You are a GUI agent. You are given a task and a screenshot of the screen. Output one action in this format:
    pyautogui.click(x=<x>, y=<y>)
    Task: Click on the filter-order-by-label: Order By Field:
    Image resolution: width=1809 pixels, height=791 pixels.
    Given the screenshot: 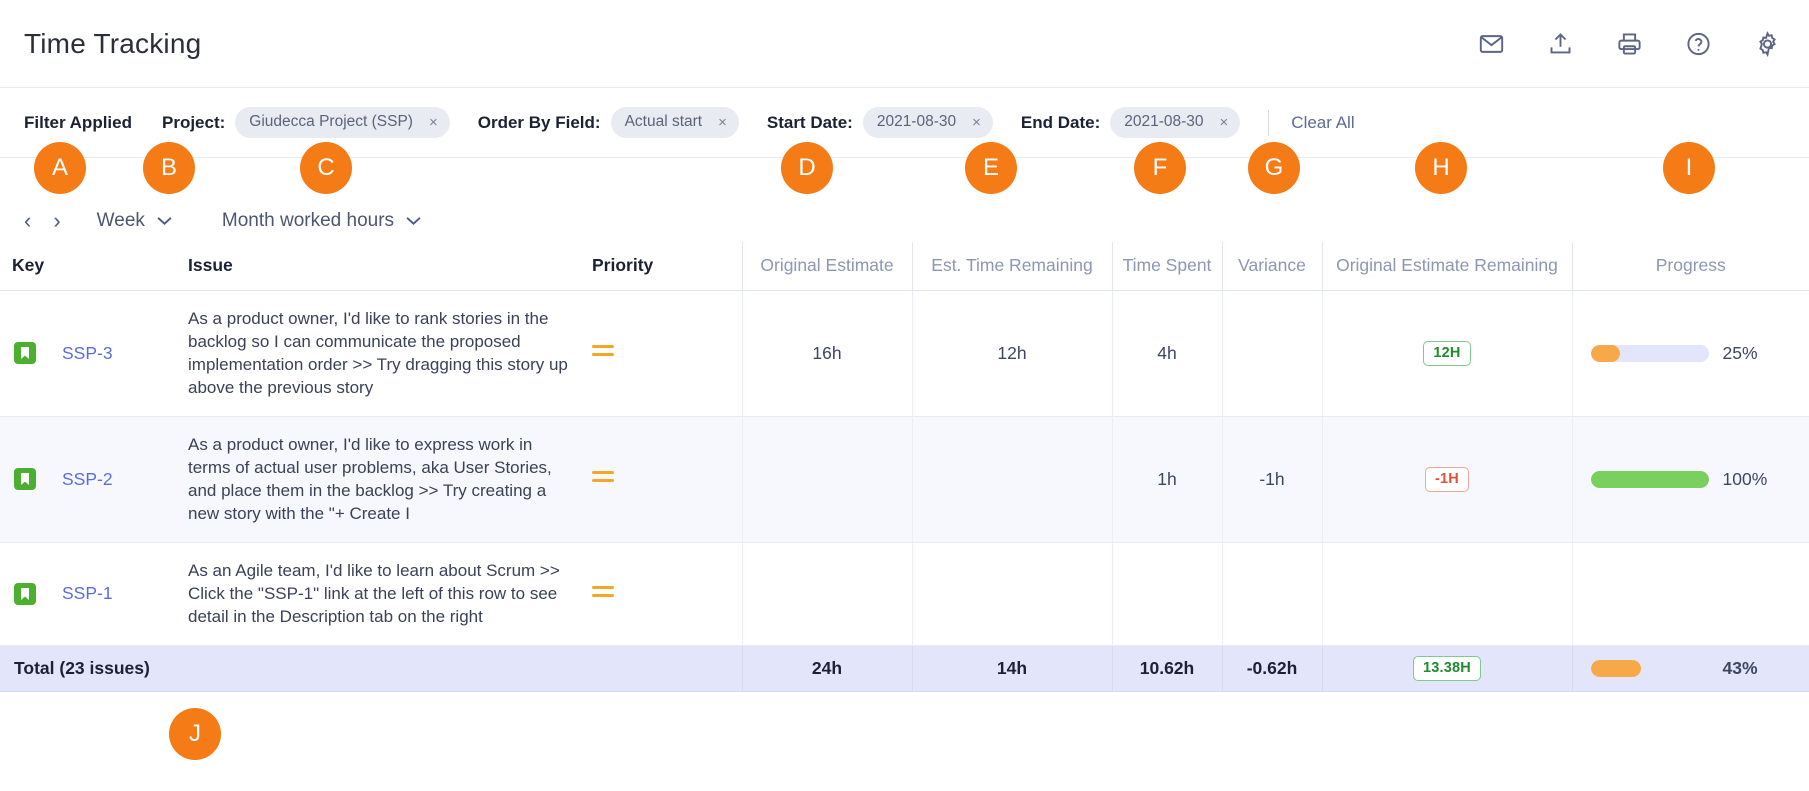 What is the action you would take?
    pyautogui.click(x=539, y=122)
    